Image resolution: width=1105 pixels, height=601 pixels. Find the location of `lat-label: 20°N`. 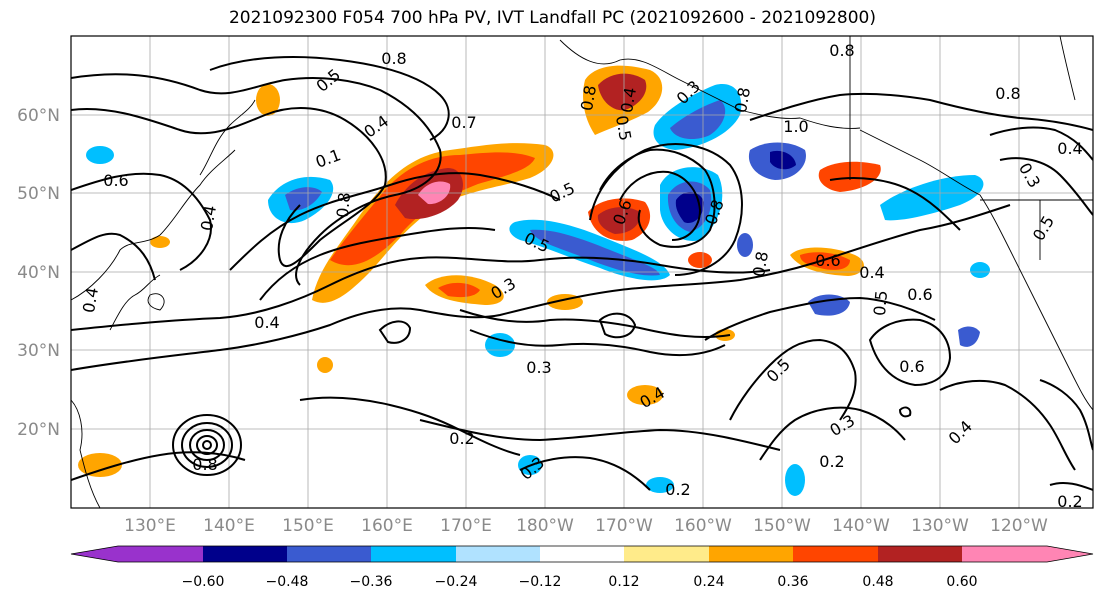

lat-label: 20°N is located at coordinates (38, 430).